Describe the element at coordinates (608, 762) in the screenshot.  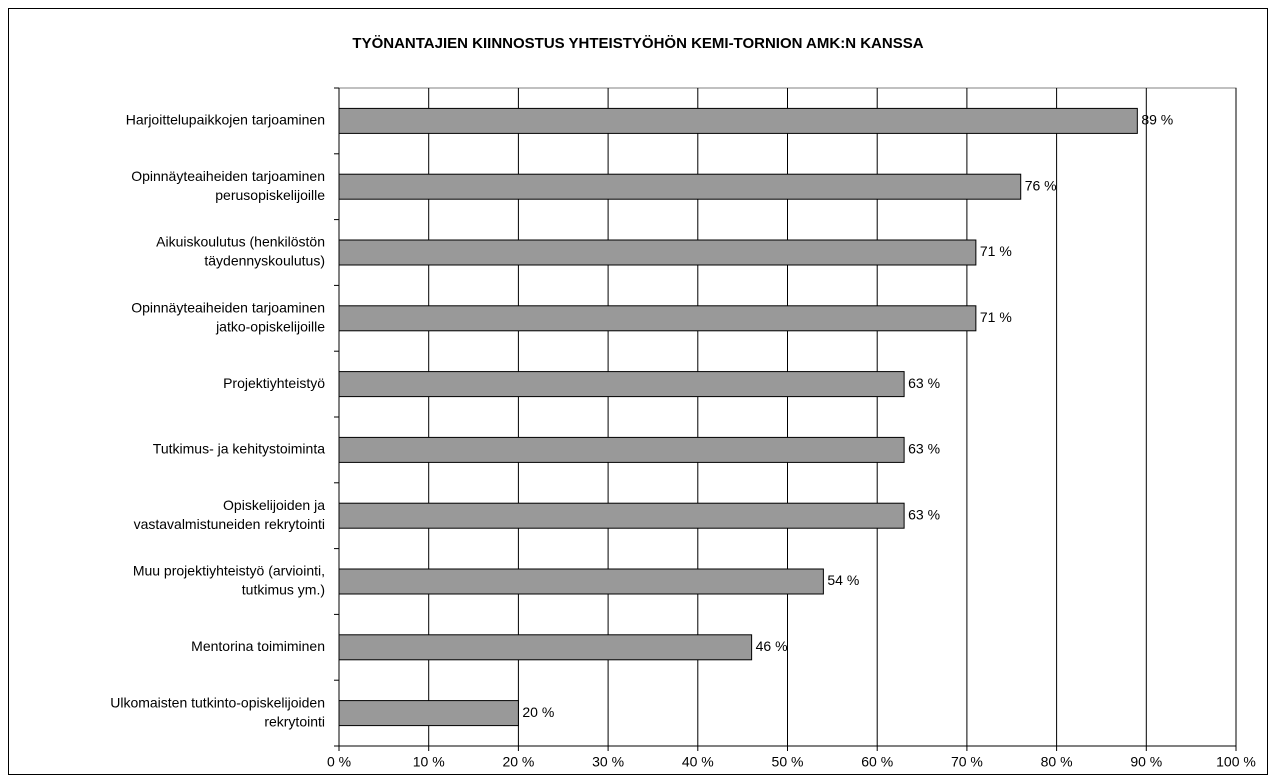
I see `x-tick-label: 30 %` at that location.